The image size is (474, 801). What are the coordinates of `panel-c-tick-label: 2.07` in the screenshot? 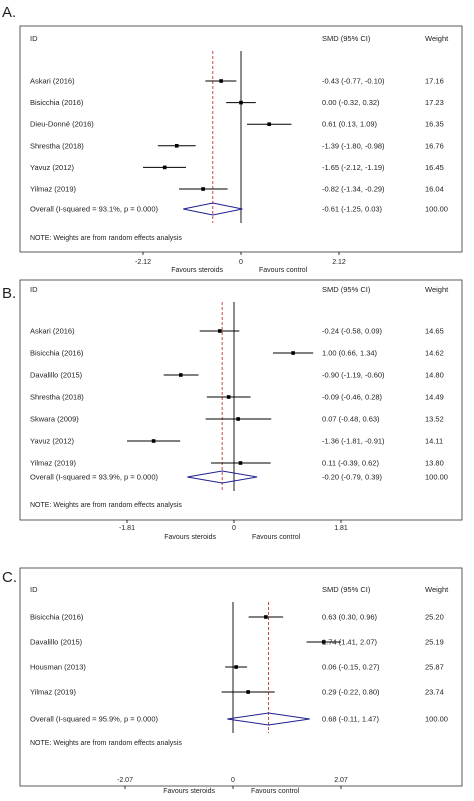 It's located at (341, 780).